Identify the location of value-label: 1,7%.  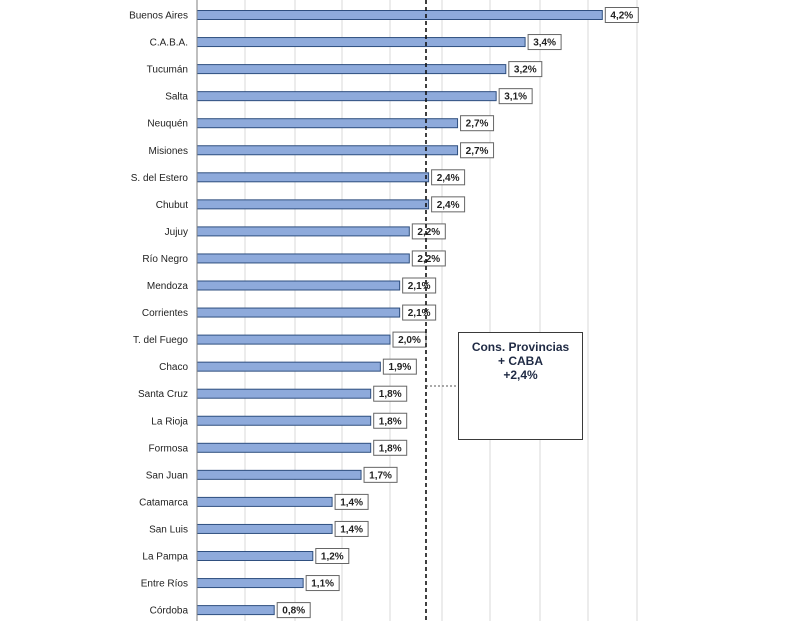
(380, 475).